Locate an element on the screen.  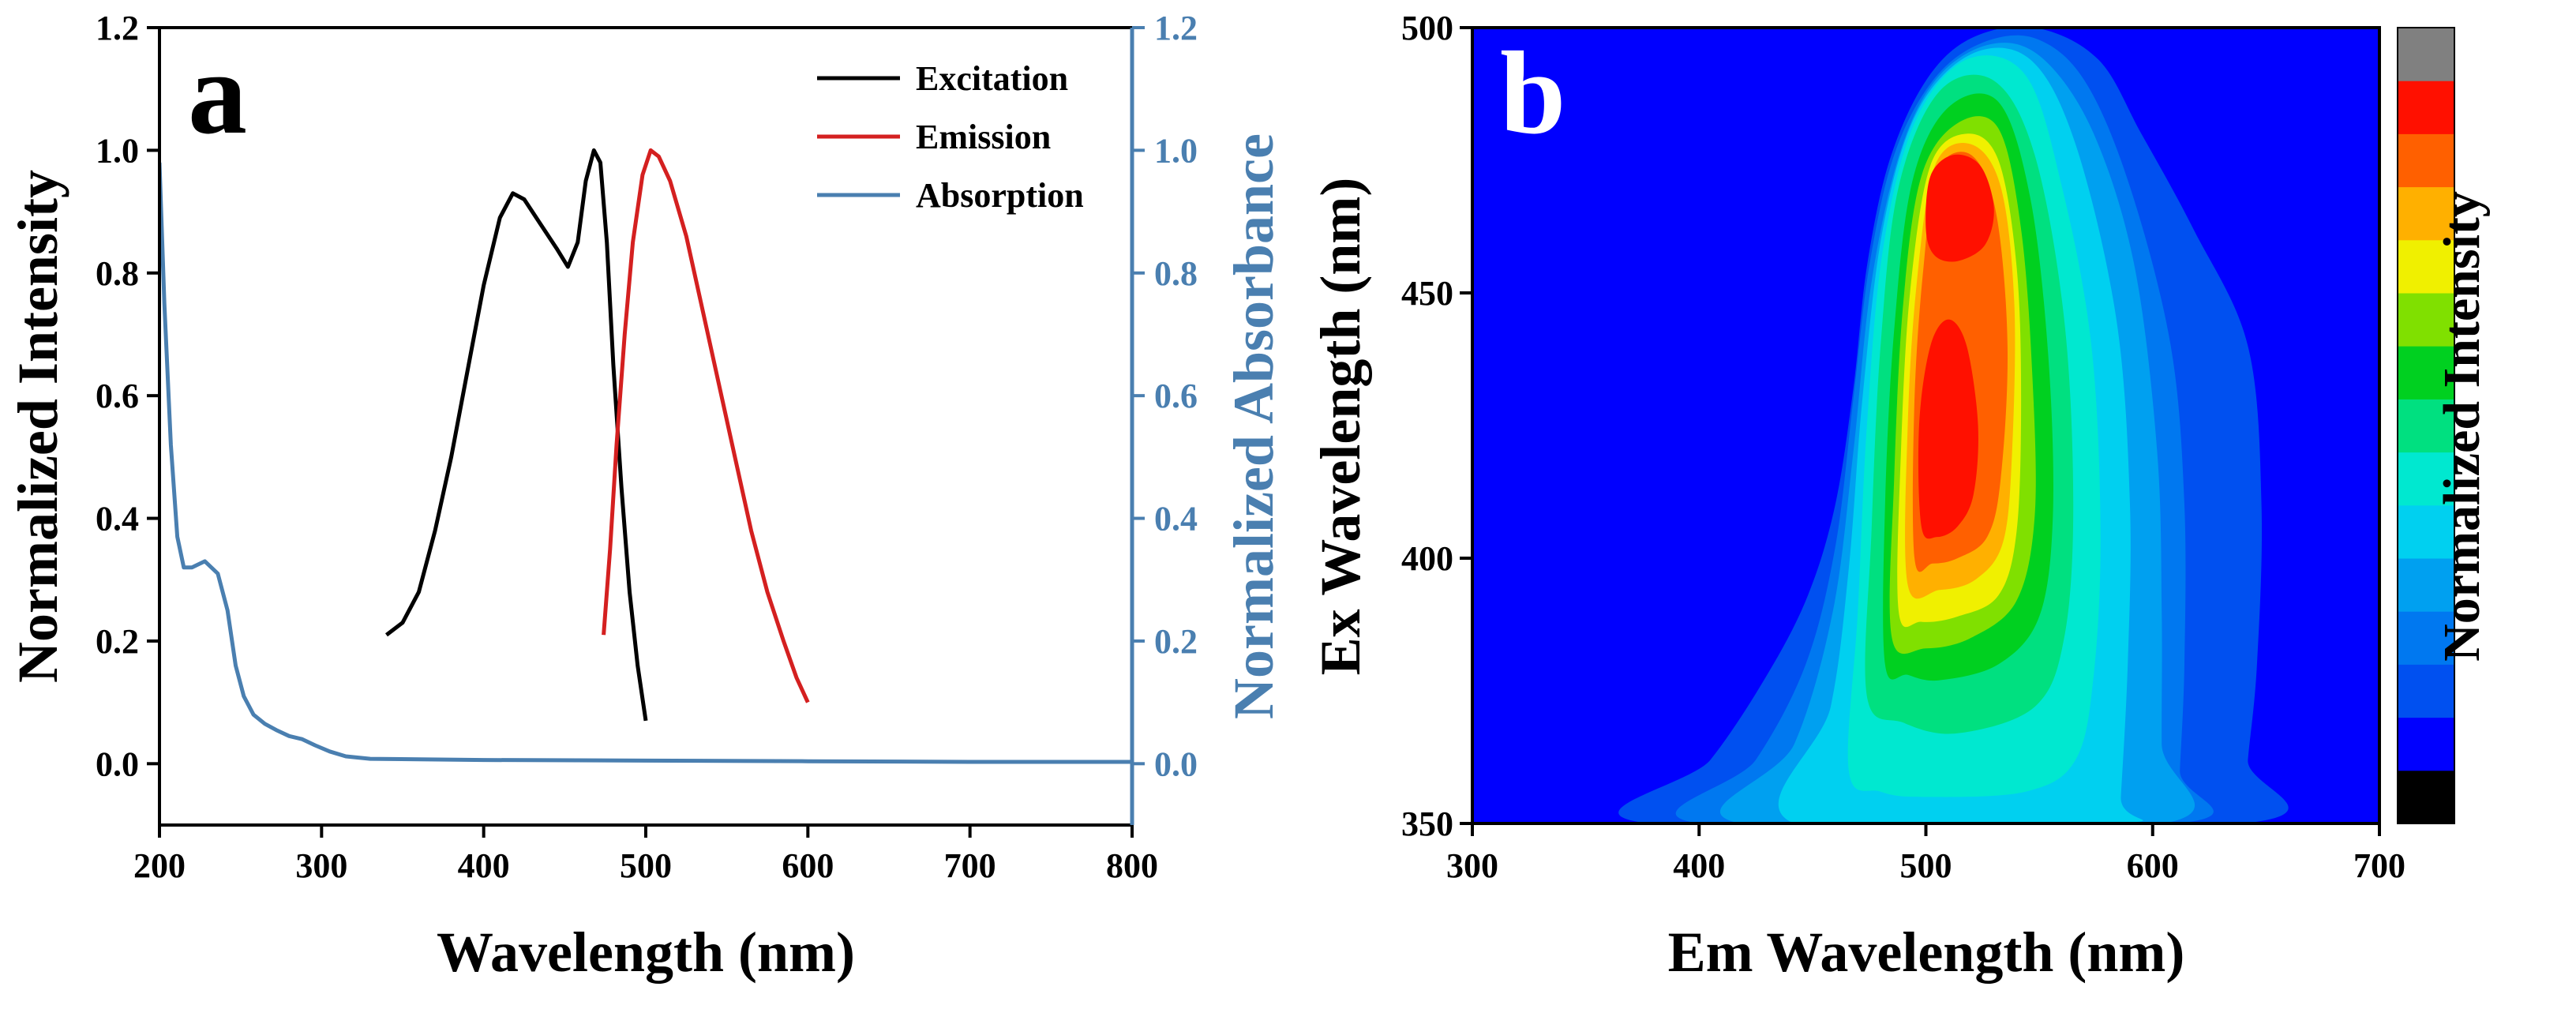
y2-tick-label: 0.4 is located at coordinates (1176, 519).